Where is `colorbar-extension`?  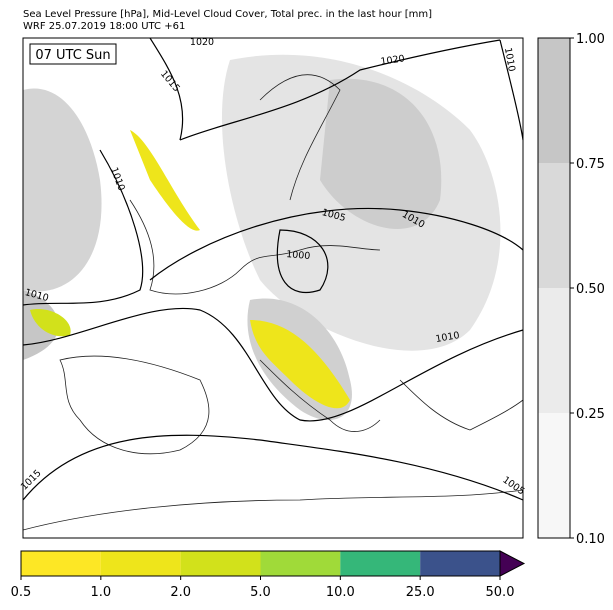
colorbar-extension is located at coordinates (512, 563).